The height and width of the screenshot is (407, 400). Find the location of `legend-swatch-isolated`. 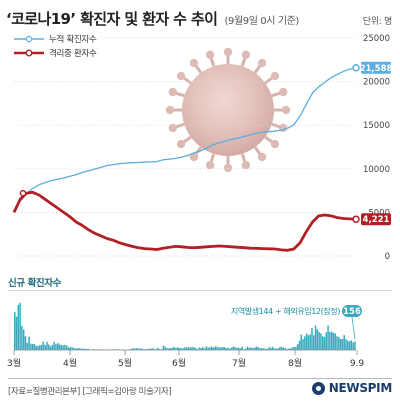

legend-swatch-isolated is located at coordinates (29, 53).